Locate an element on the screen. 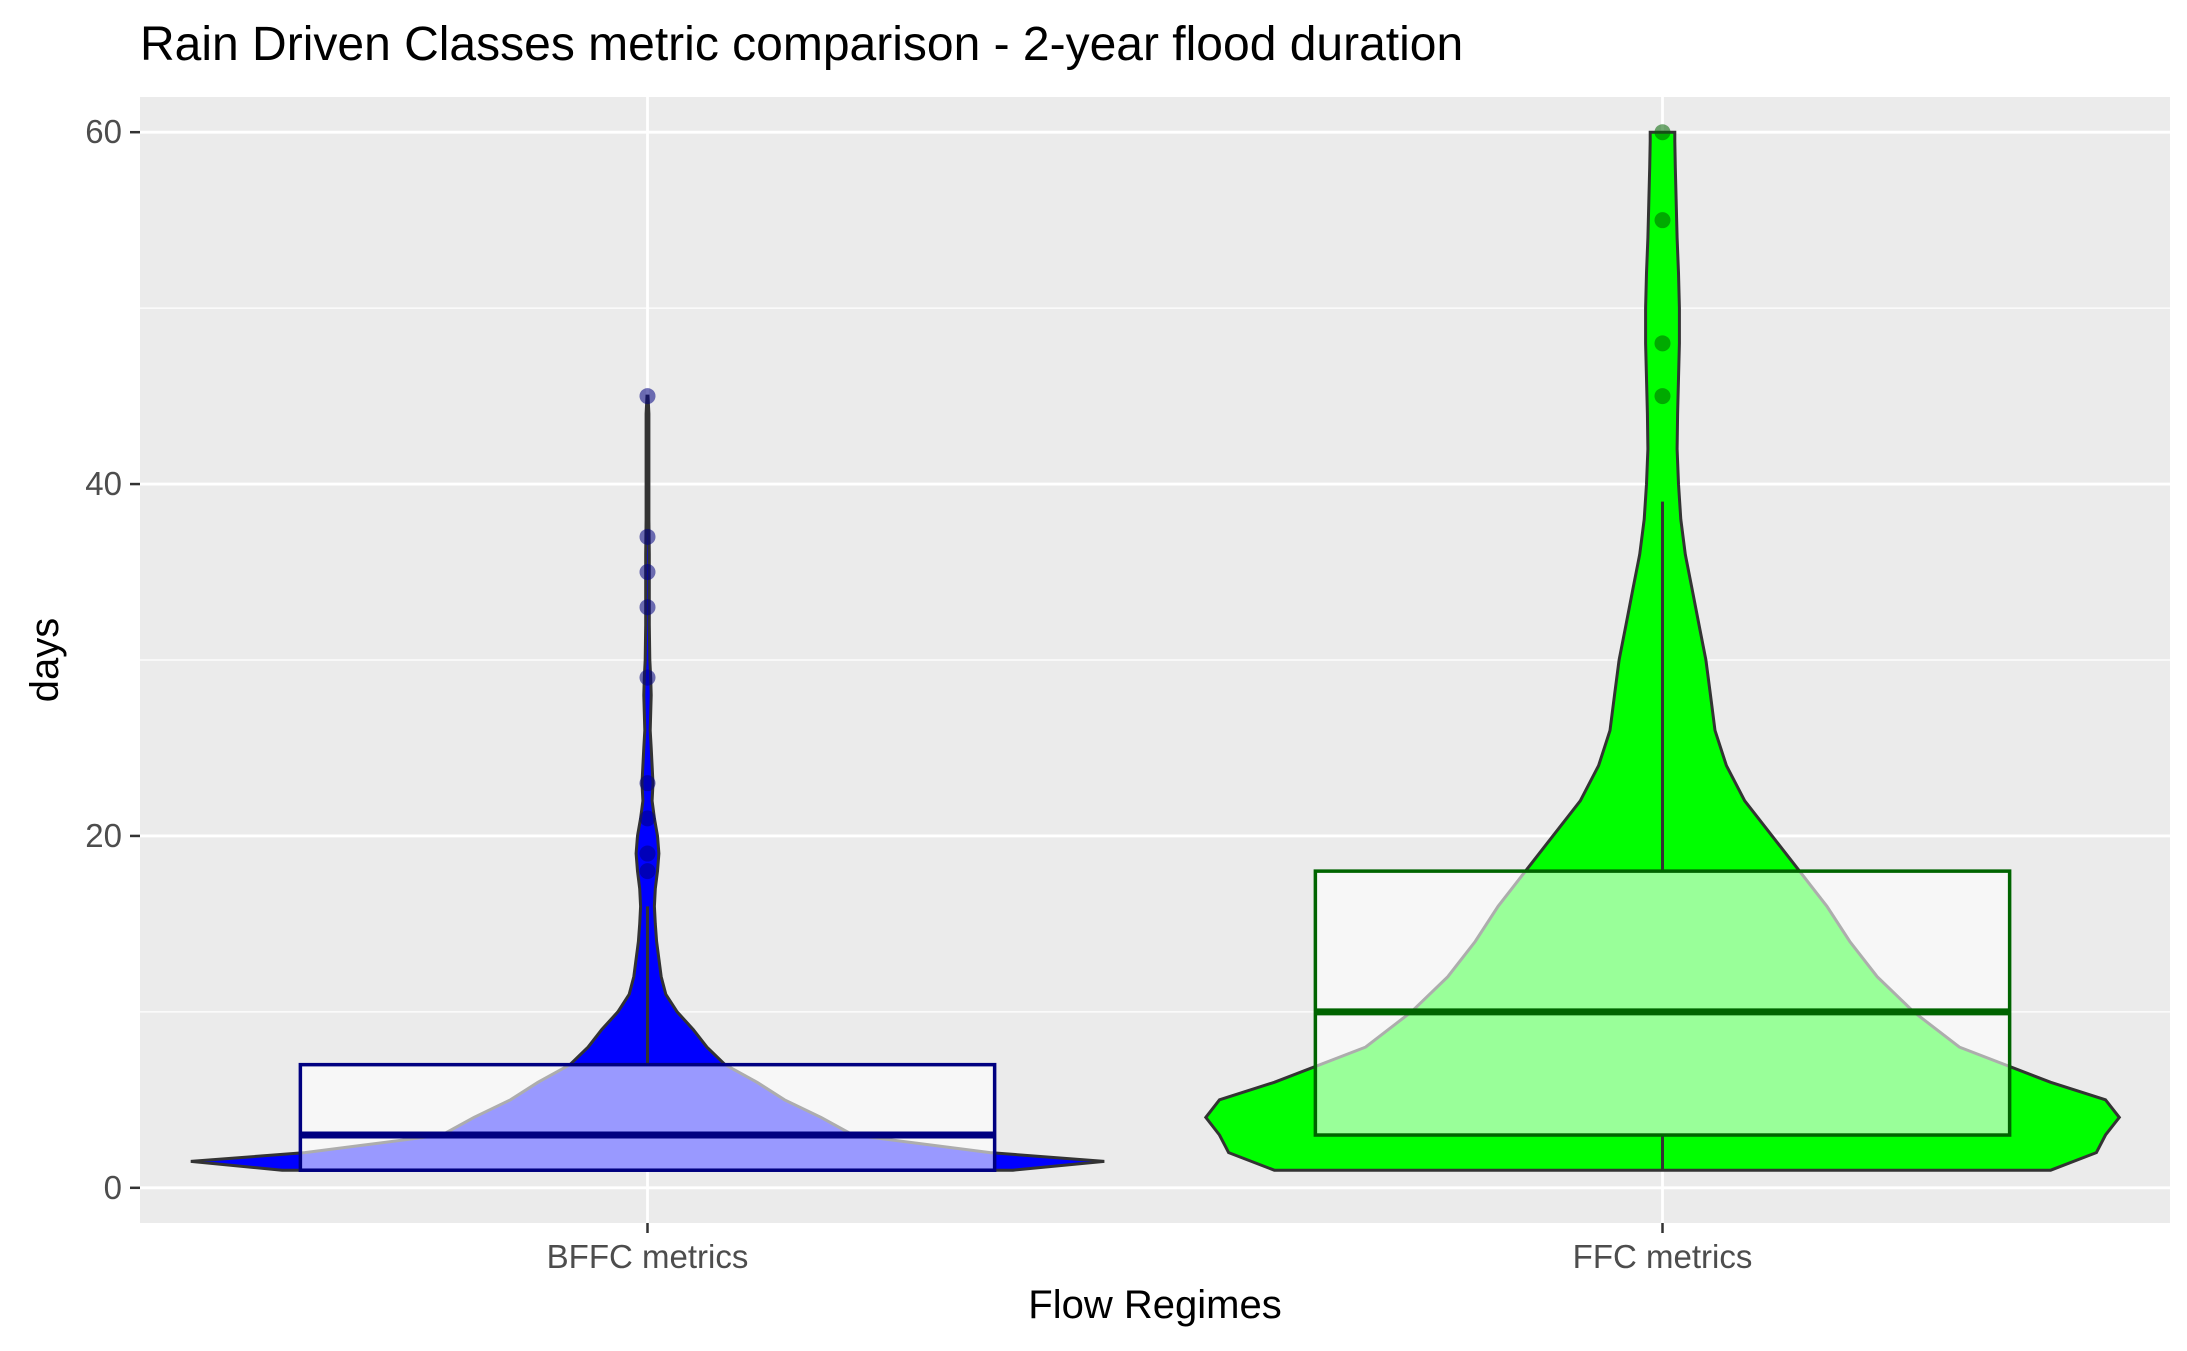  x-axis-title: Flow Regimes is located at coordinates (1154, 1305).